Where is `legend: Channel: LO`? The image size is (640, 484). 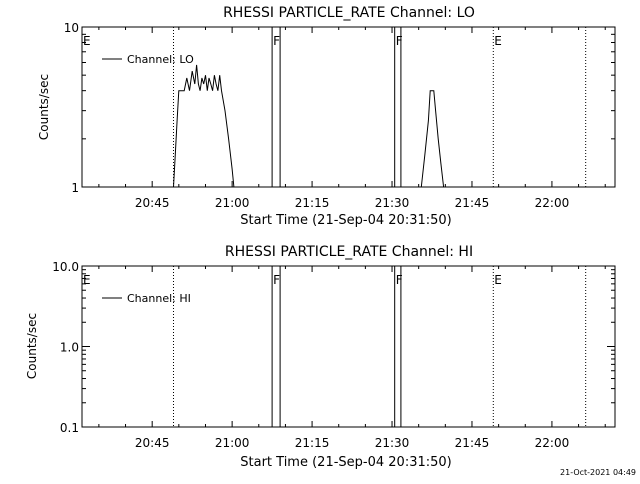
legend: Channel: LO is located at coordinates (148, 59).